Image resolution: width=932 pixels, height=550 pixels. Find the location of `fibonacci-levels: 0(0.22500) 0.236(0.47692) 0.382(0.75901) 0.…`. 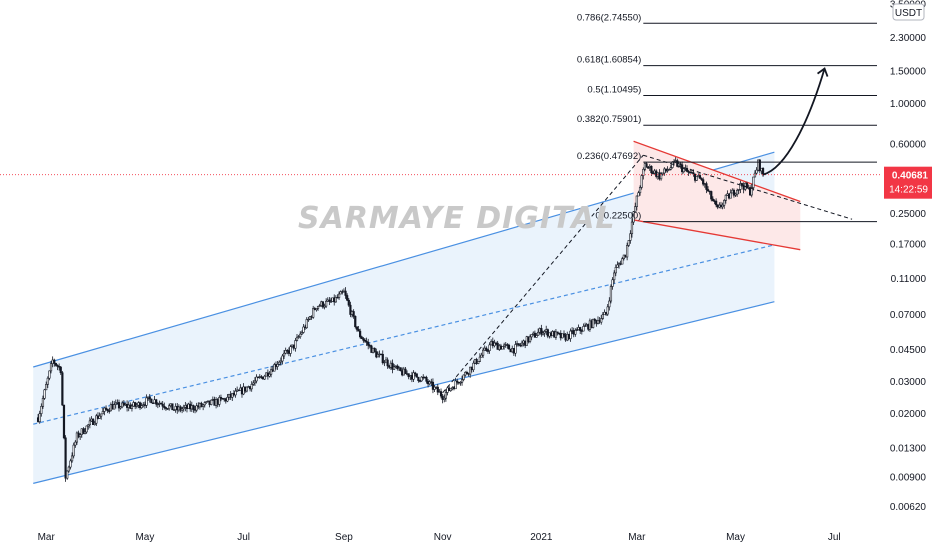

fibonacci-levels: 0(0.22500) 0.236(0.47692) 0.382(0.75901) 0.… is located at coordinates (727, 117).